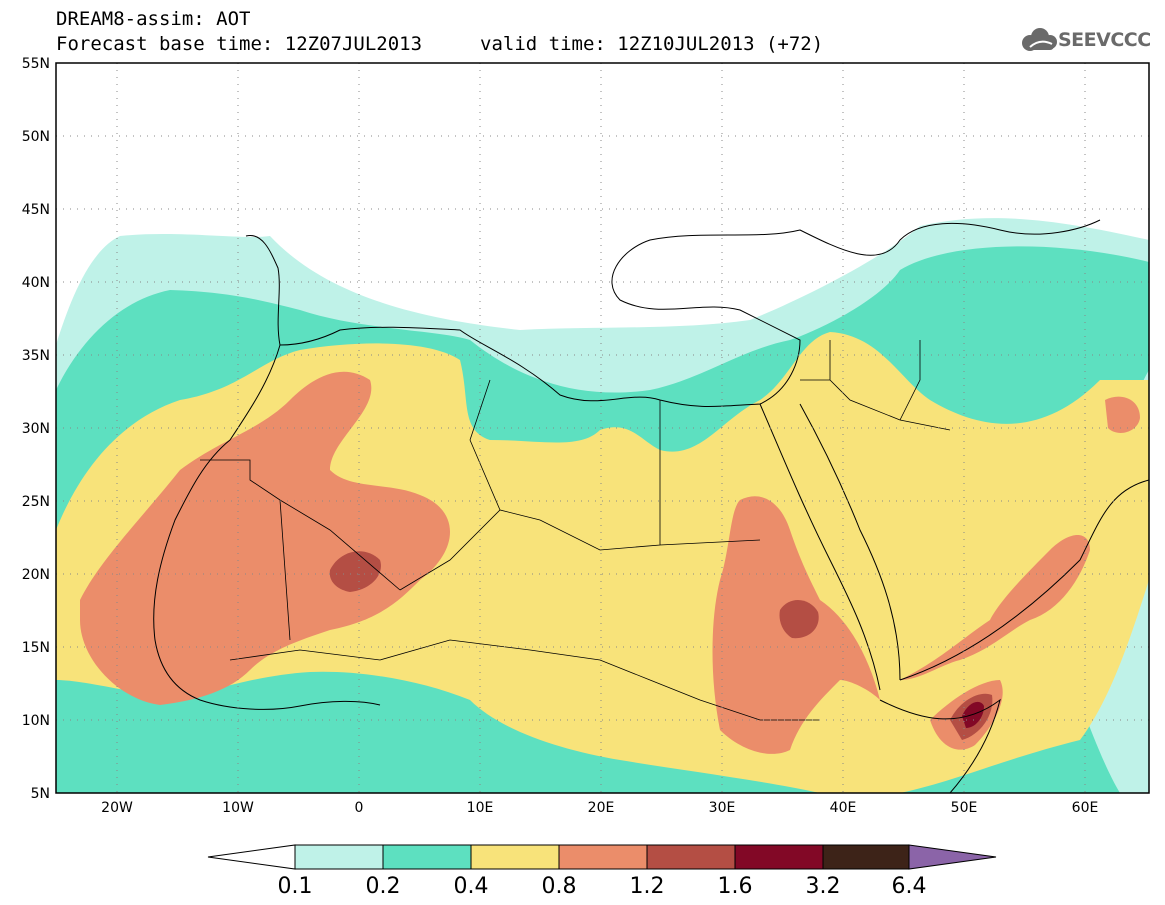 Image resolution: width=1165 pixels, height=905 pixels. I want to click on coastline-horn, so click(940, 745).